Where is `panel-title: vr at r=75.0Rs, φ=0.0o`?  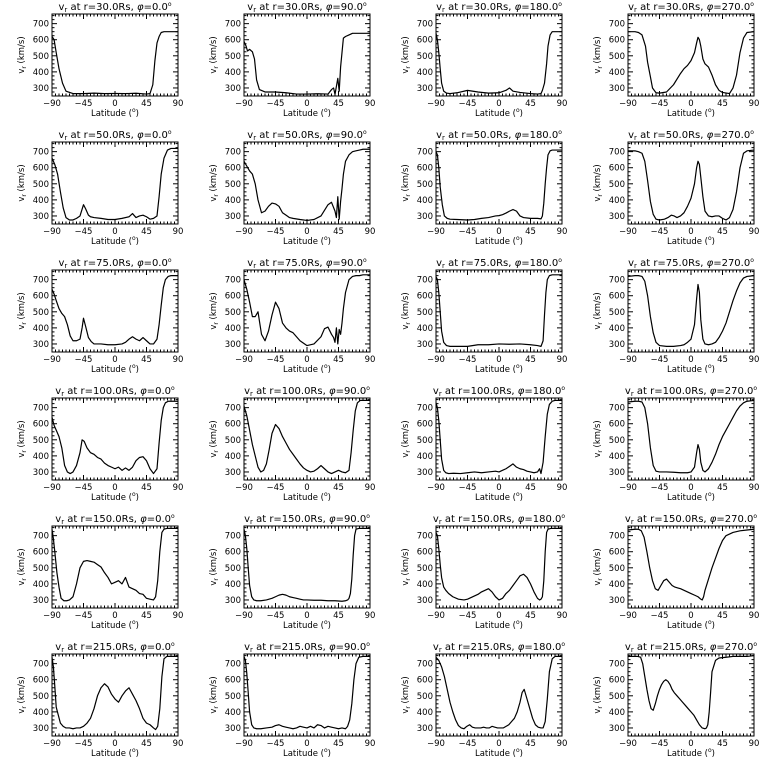
panel-title: vr at r=75.0Rs, φ=0.0o is located at coordinates (114, 263).